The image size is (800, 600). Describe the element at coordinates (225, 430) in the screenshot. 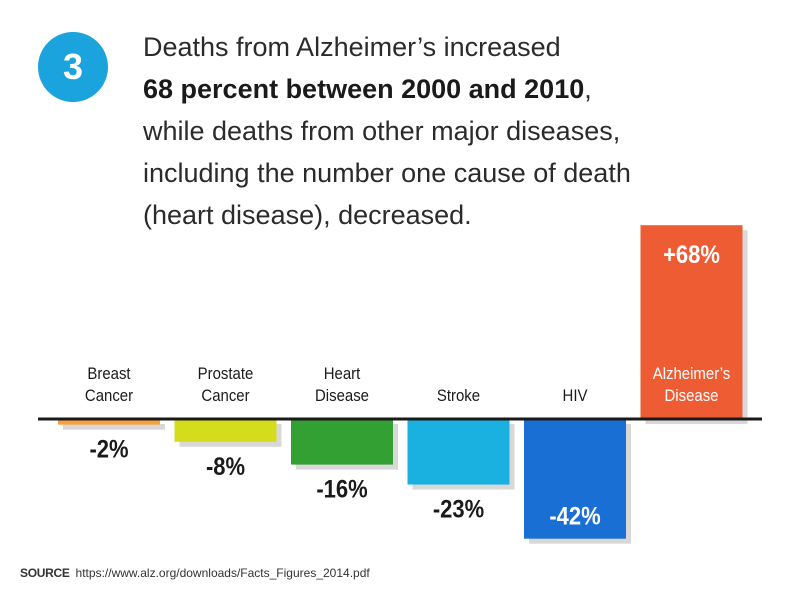

I see `bar-prostate-cancer` at that location.